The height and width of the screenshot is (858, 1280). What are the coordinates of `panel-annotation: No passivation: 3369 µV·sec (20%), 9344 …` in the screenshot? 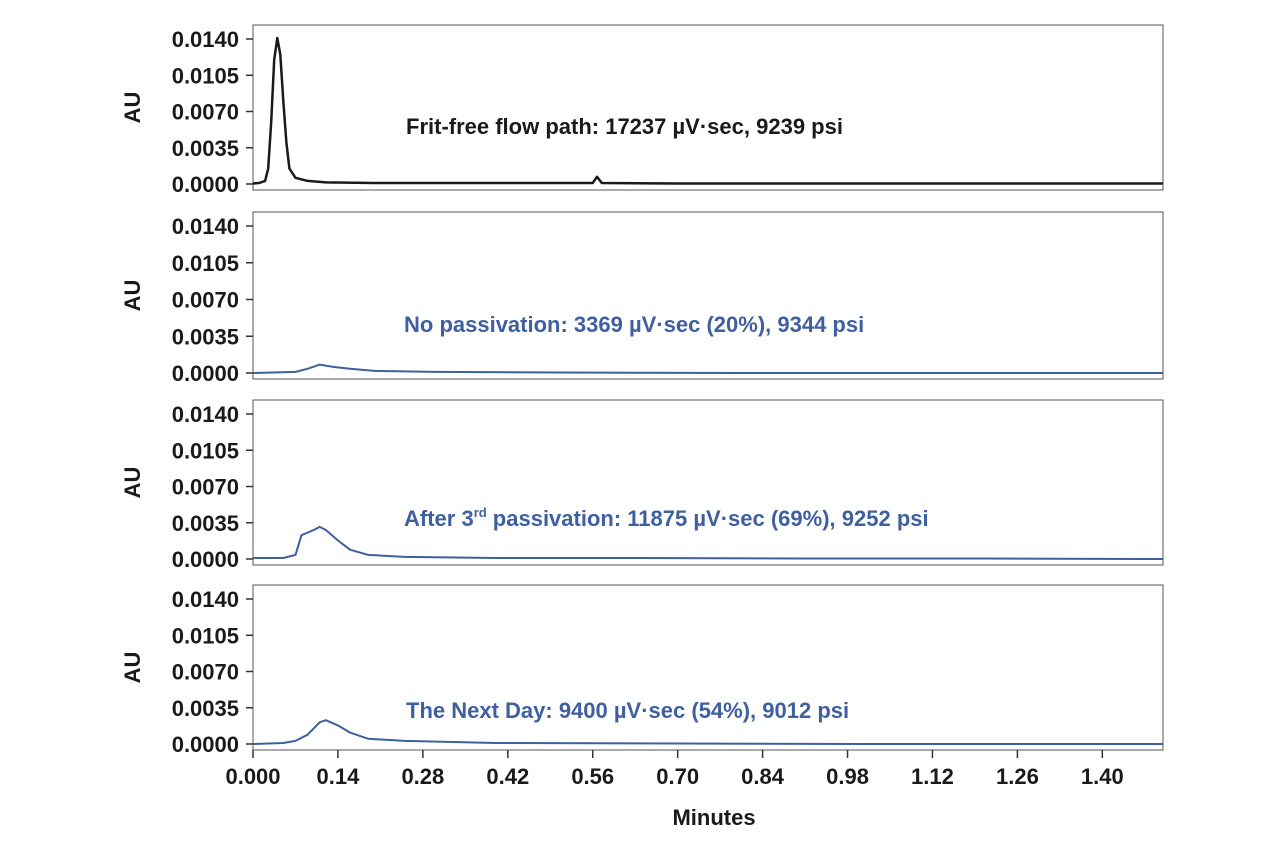 It's located at (634, 324).